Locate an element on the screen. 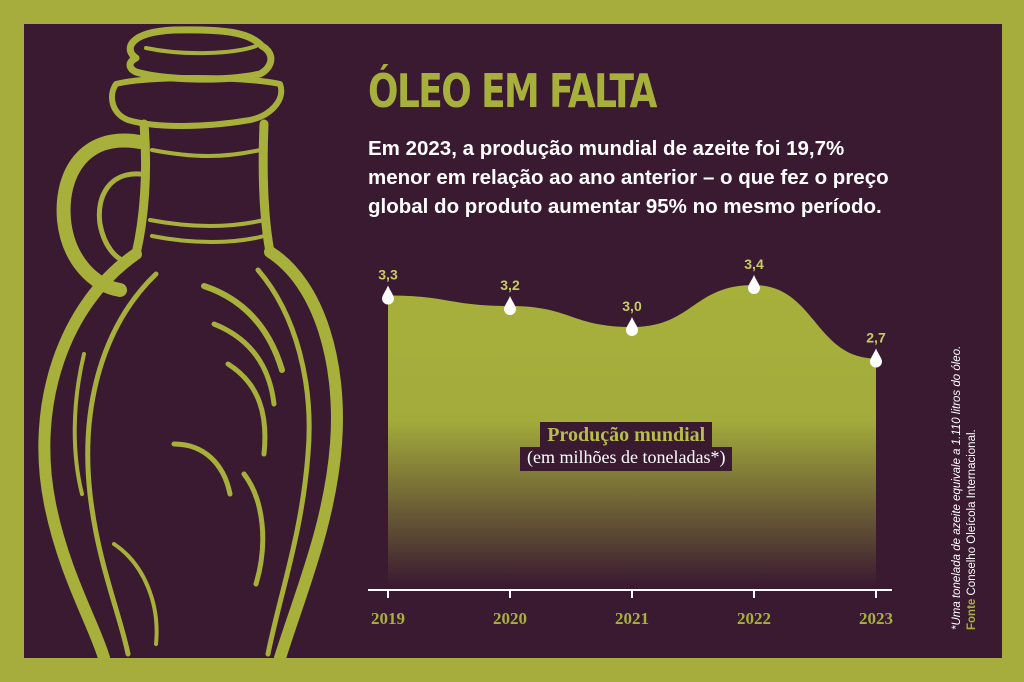 This screenshot has height=682, width=1024. x-tick-label: 2021 is located at coordinates (632, 618).